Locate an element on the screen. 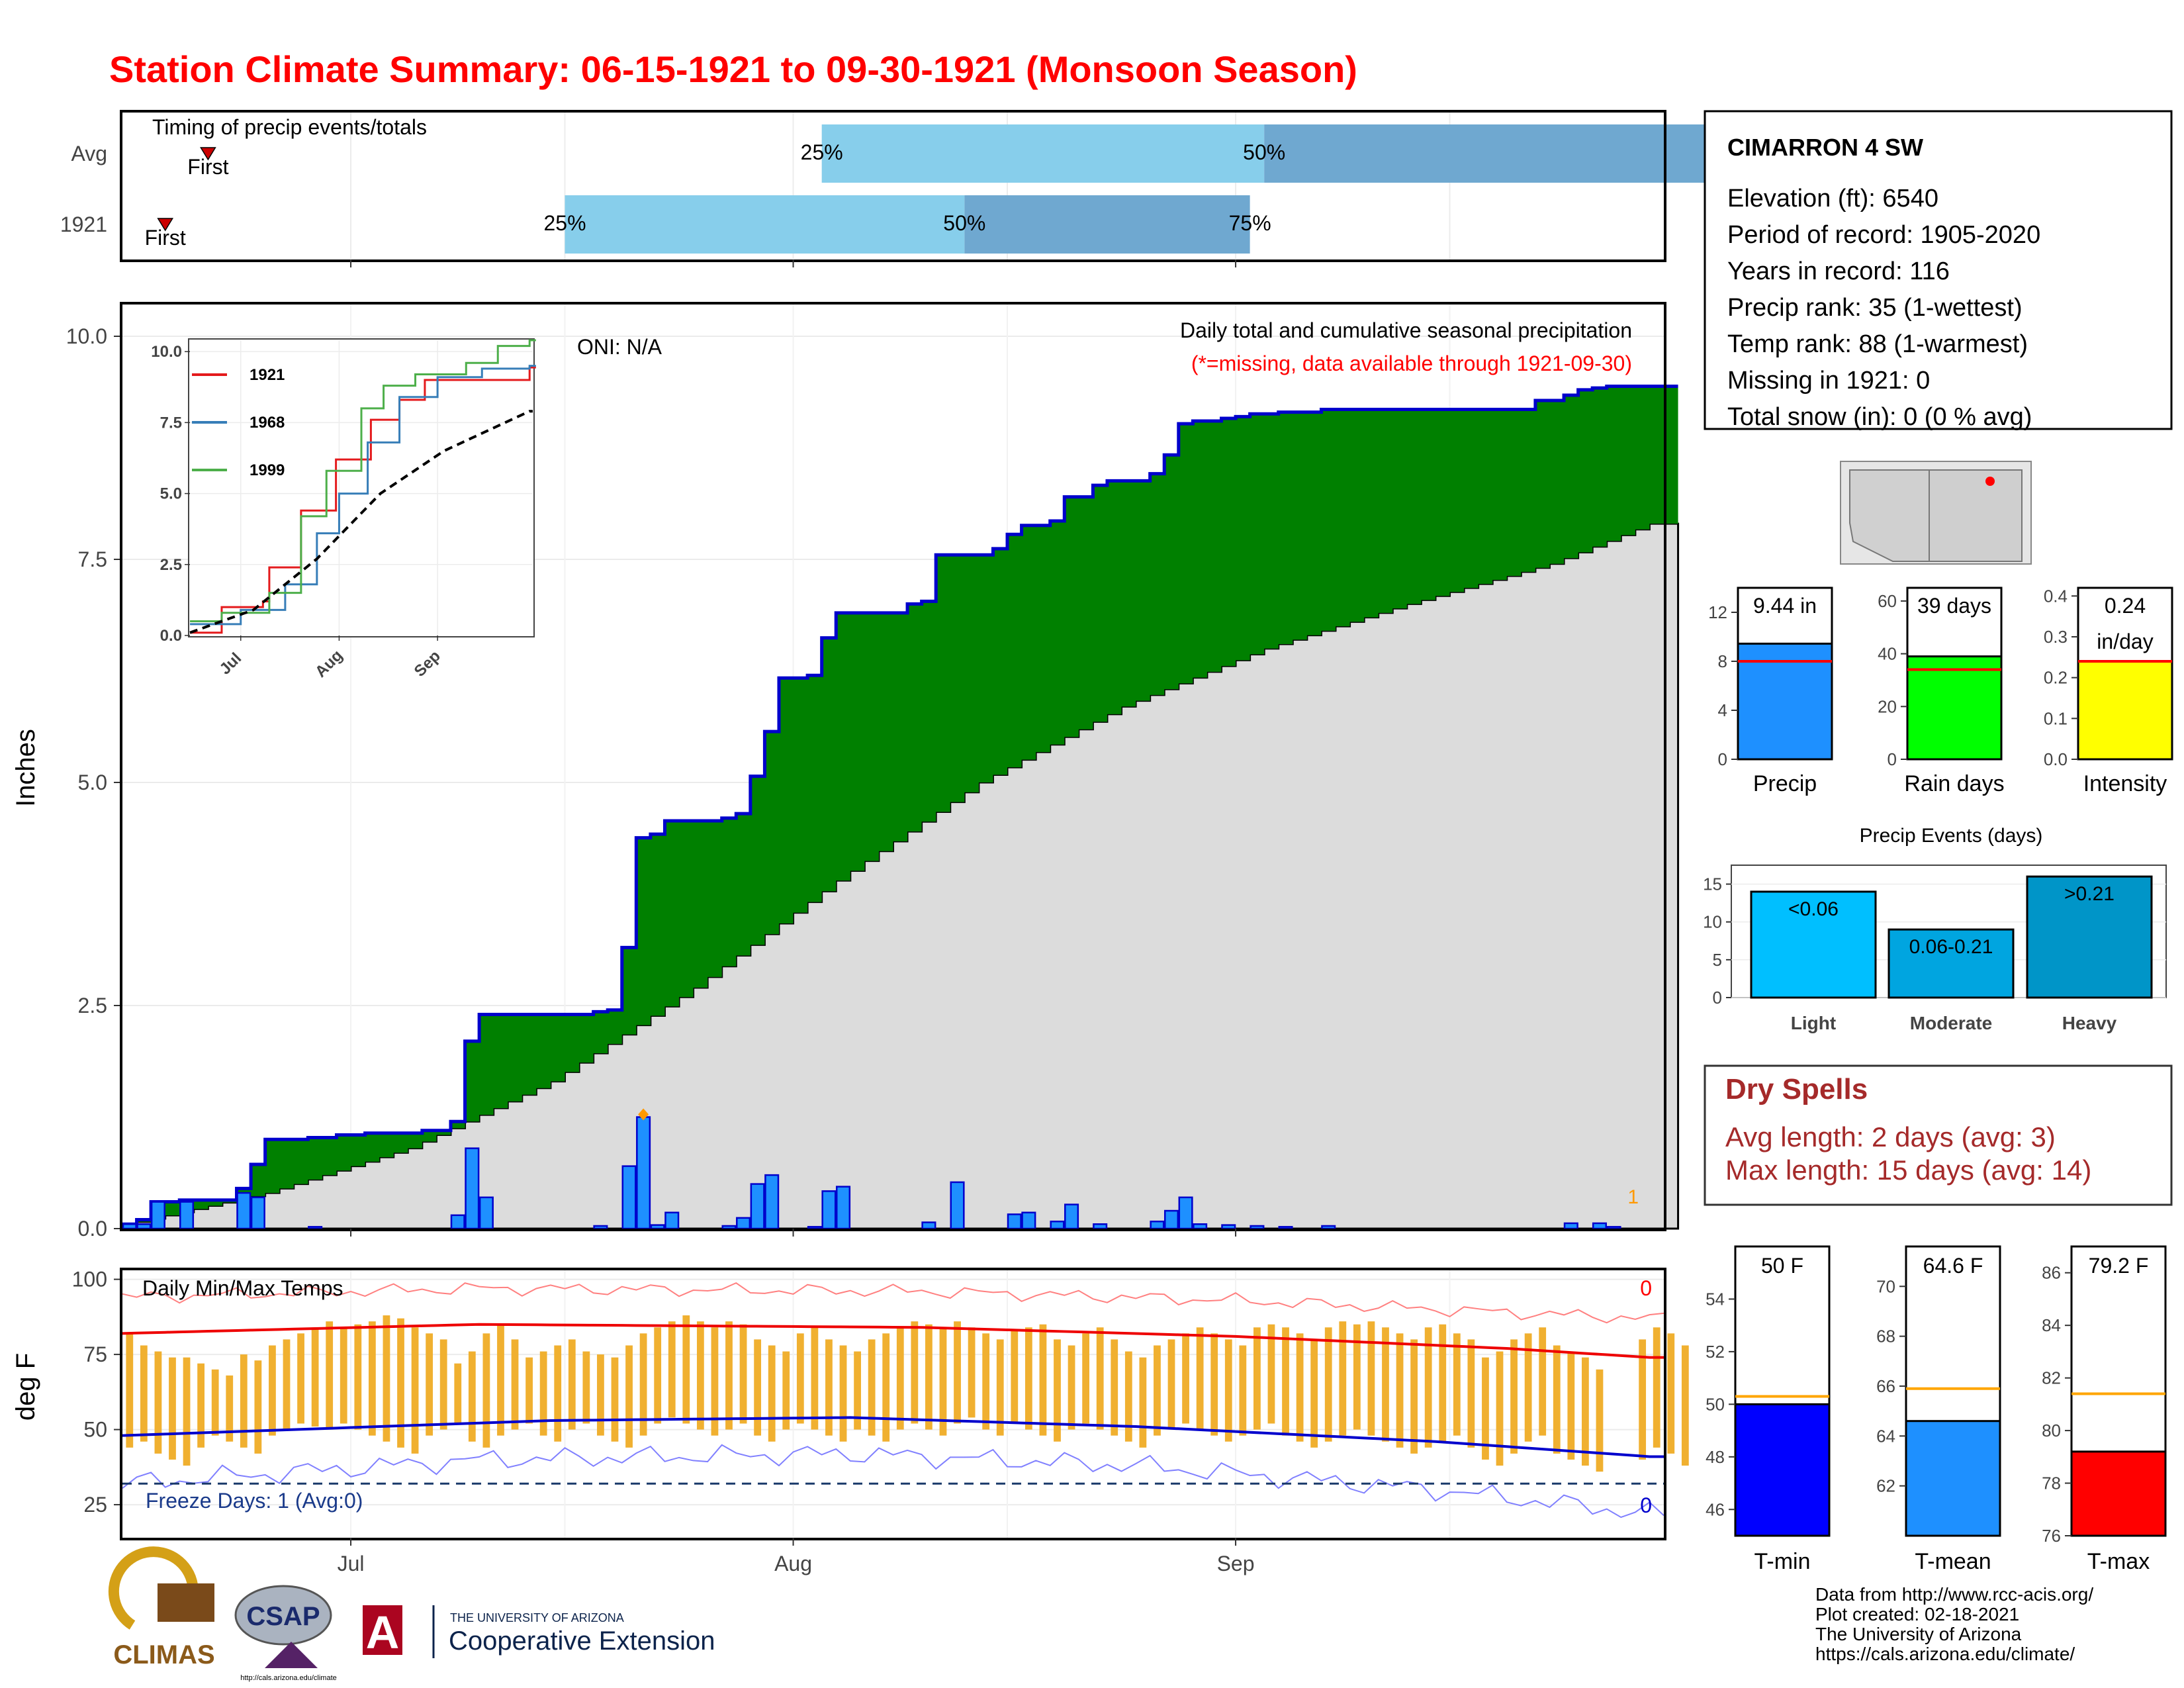 The width and height of the screenshot is (2184, 1688). summary-bar-fill is located at coordinates (1785, 701).